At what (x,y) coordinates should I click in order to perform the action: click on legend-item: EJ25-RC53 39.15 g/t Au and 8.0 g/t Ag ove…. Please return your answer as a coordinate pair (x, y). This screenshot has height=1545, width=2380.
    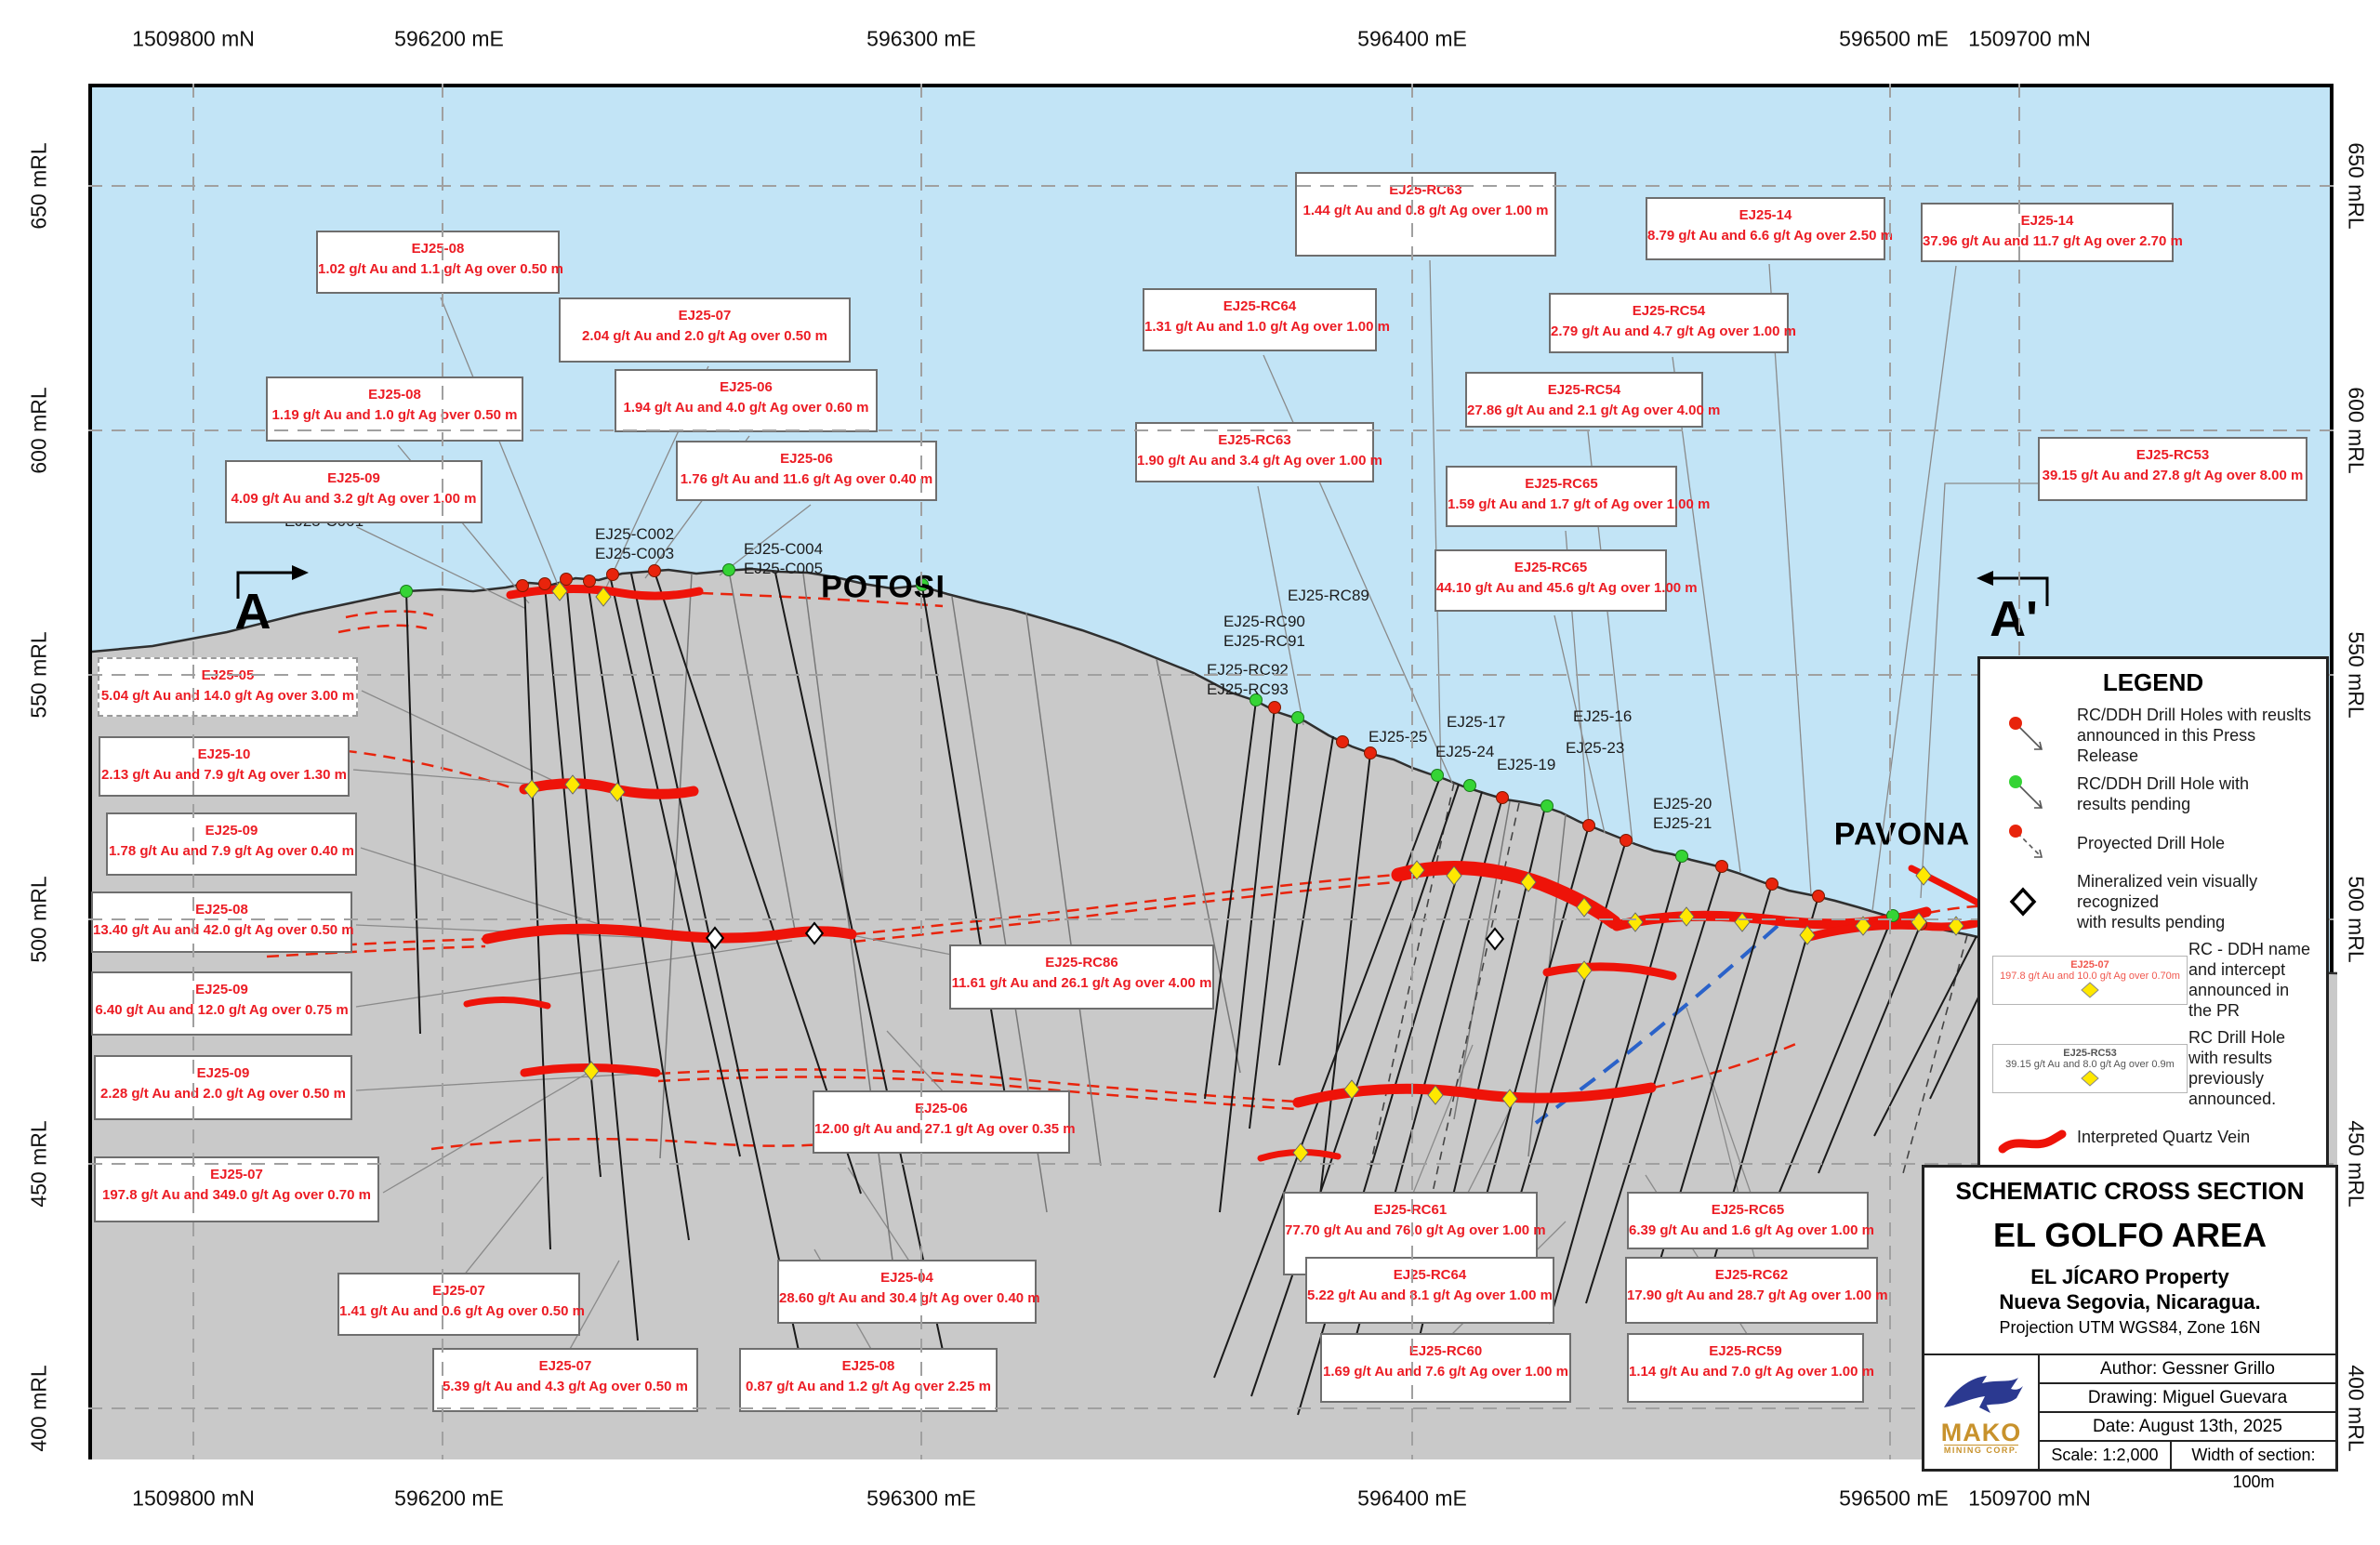
    Looking at the image, I should click on (2153, 1068).